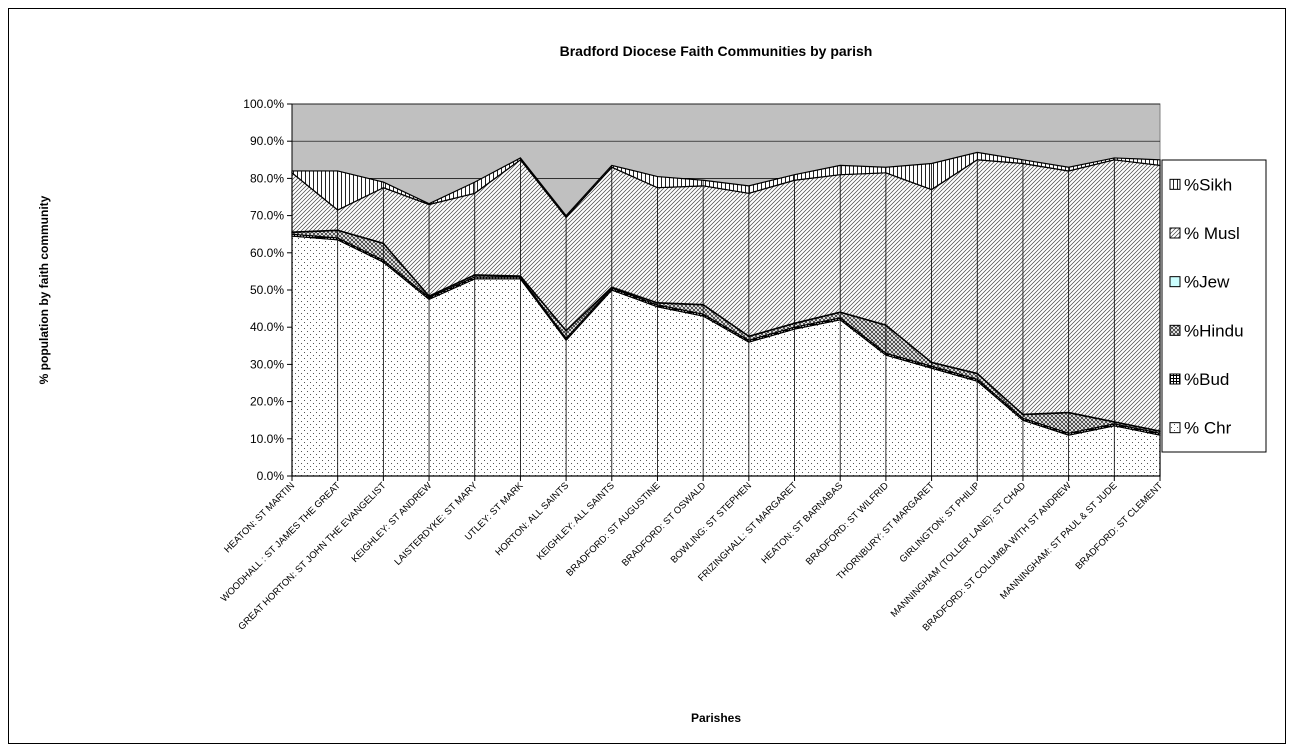 The height and width of the screenshot is (751, 1294). What do you see at coordinates (267, 439) in the screenshot?
I see `y-tick-label: 10.0%` at bounding box center [267, 439].